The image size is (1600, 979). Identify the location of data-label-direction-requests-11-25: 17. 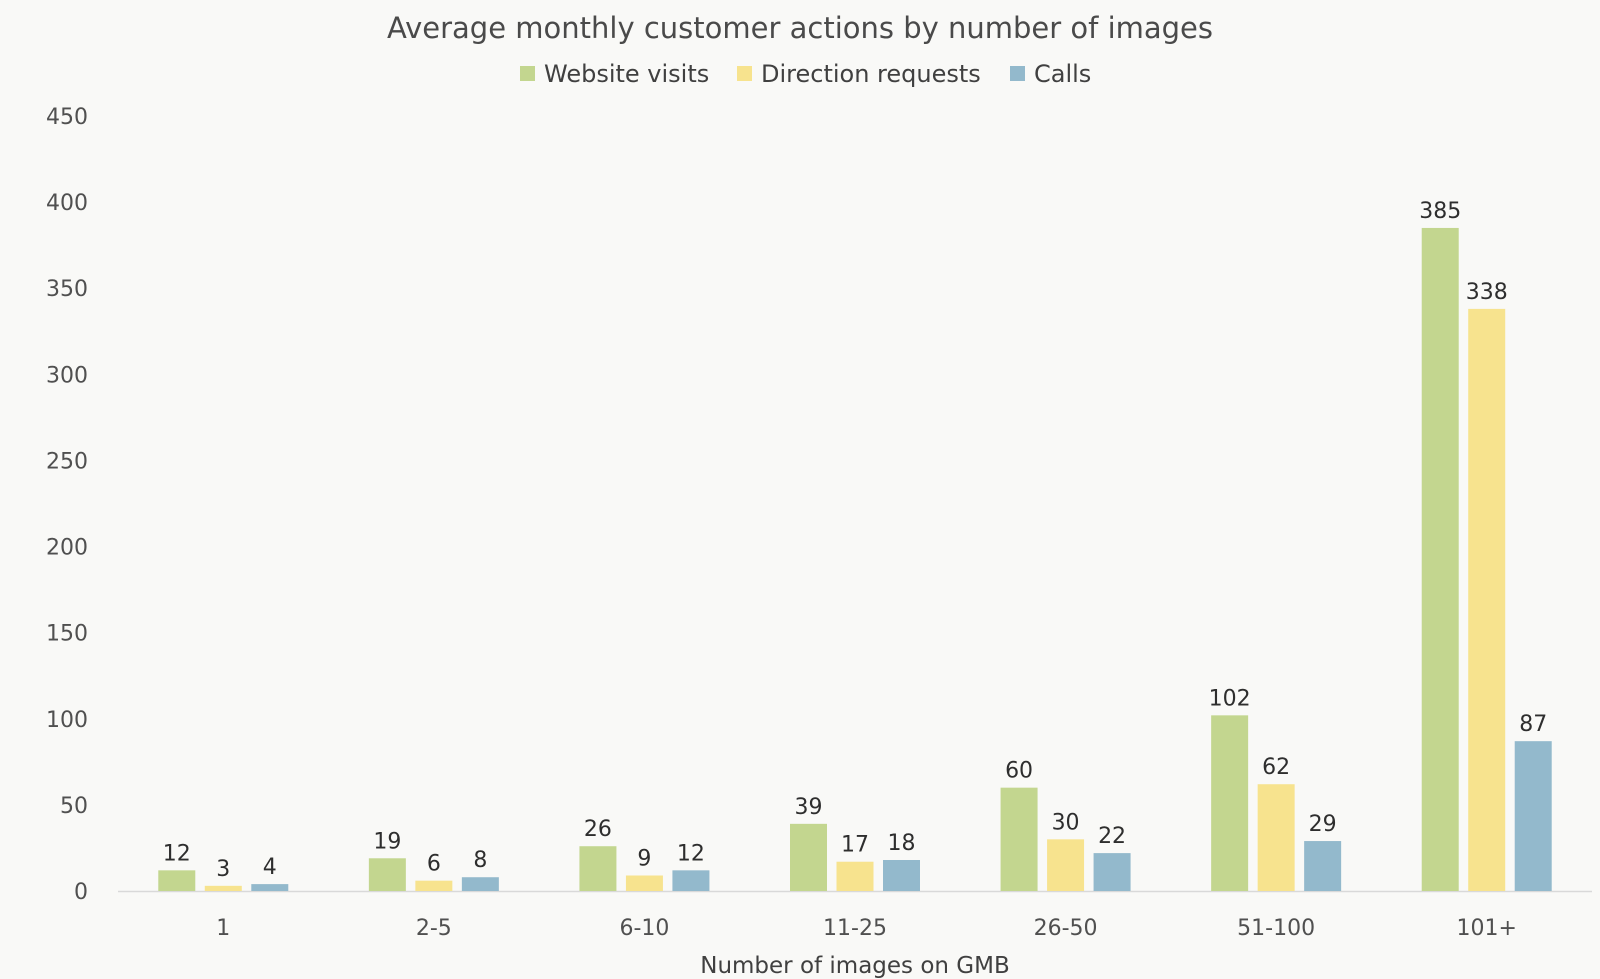
(855, 845).